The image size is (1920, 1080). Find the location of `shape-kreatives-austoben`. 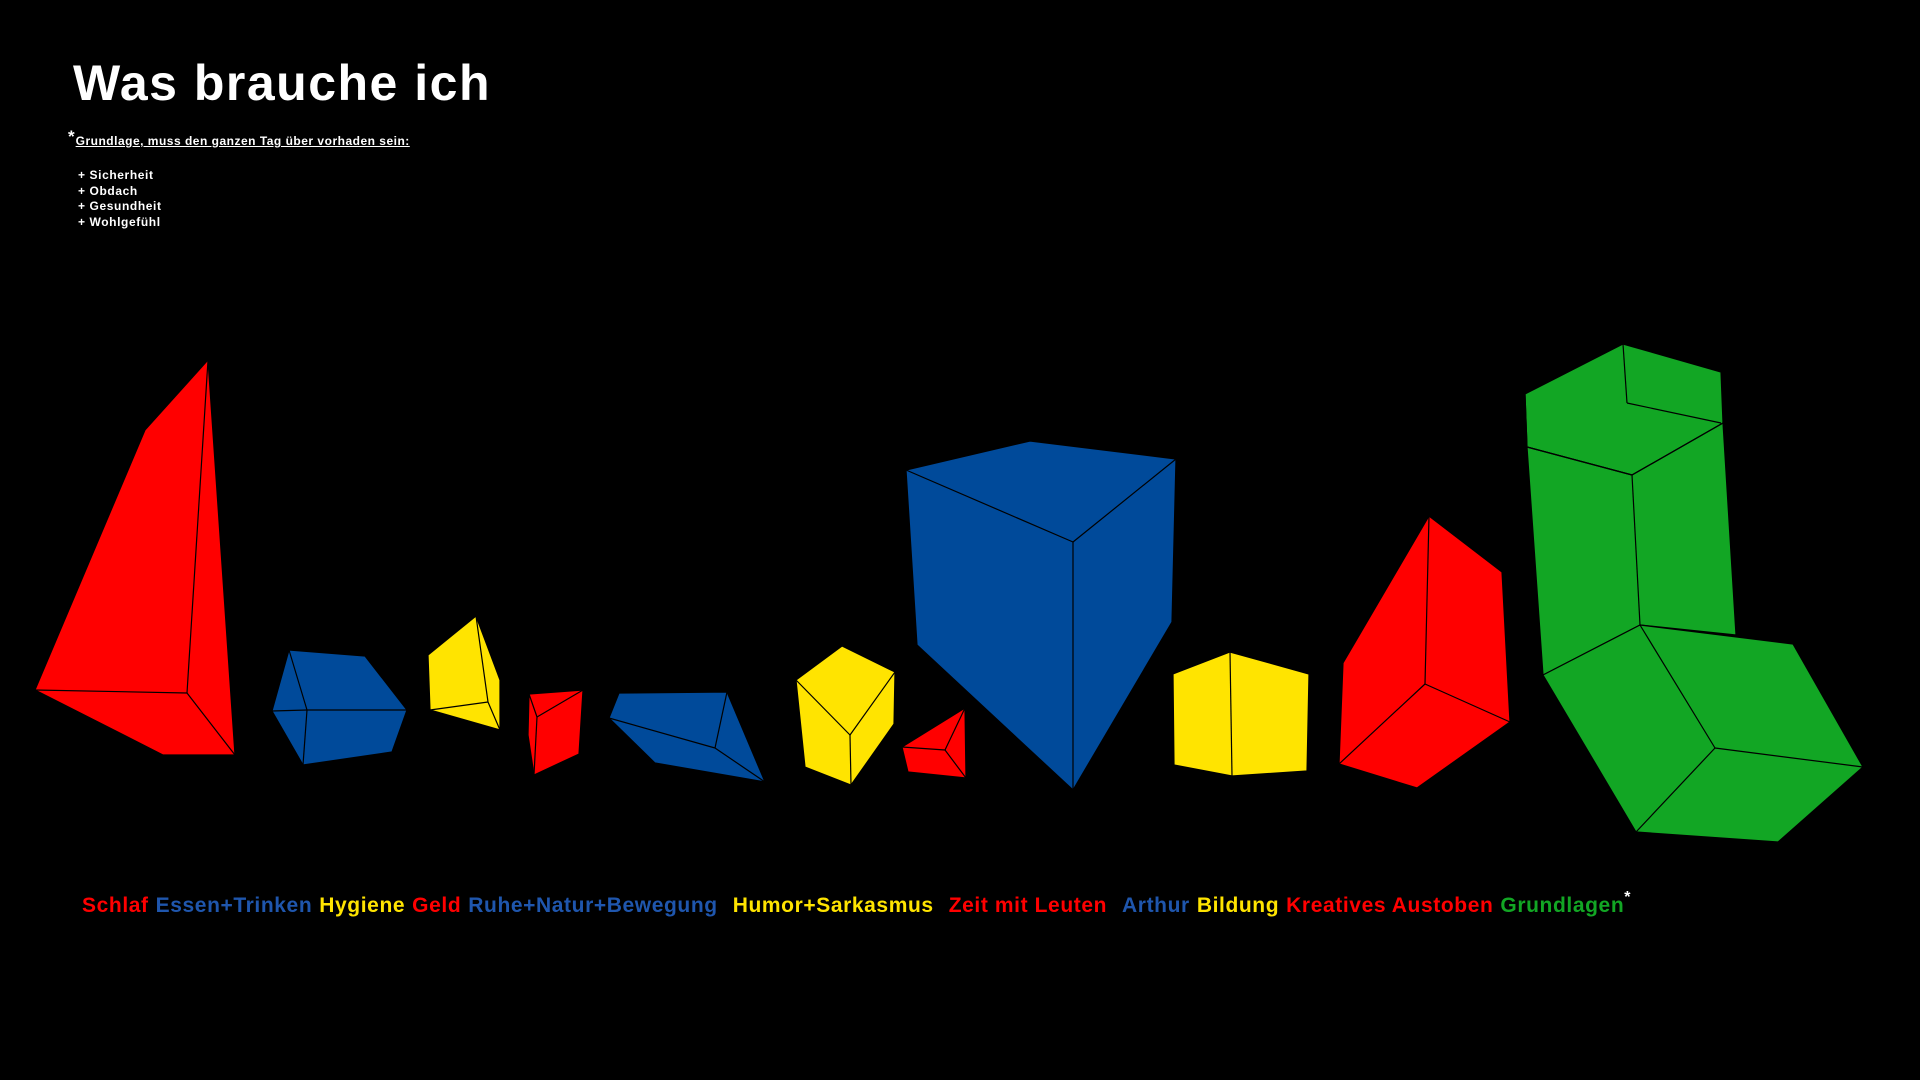

shape-kreatives-austoben is located at coordinates (1424, 652).